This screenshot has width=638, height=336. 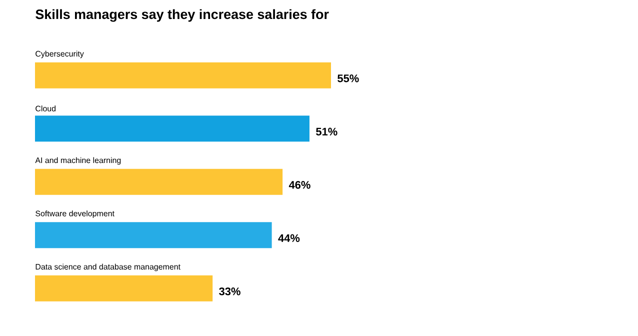 I want to click on data-label: 46%, so click(x=299, y=185).